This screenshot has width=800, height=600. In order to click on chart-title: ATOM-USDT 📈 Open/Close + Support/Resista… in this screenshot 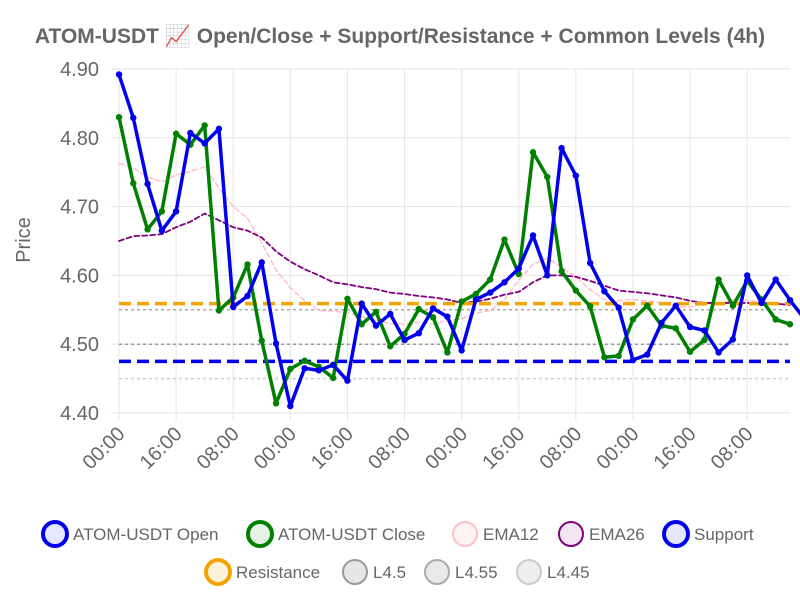, I will do `click(400, 35)`.